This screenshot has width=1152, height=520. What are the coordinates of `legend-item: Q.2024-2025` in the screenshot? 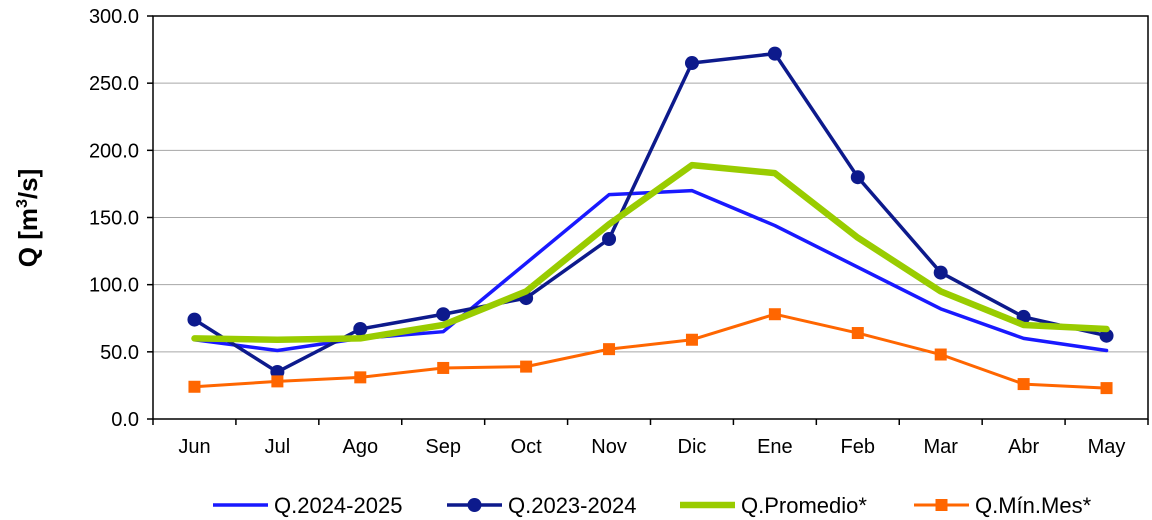 It's located at (307, 505).